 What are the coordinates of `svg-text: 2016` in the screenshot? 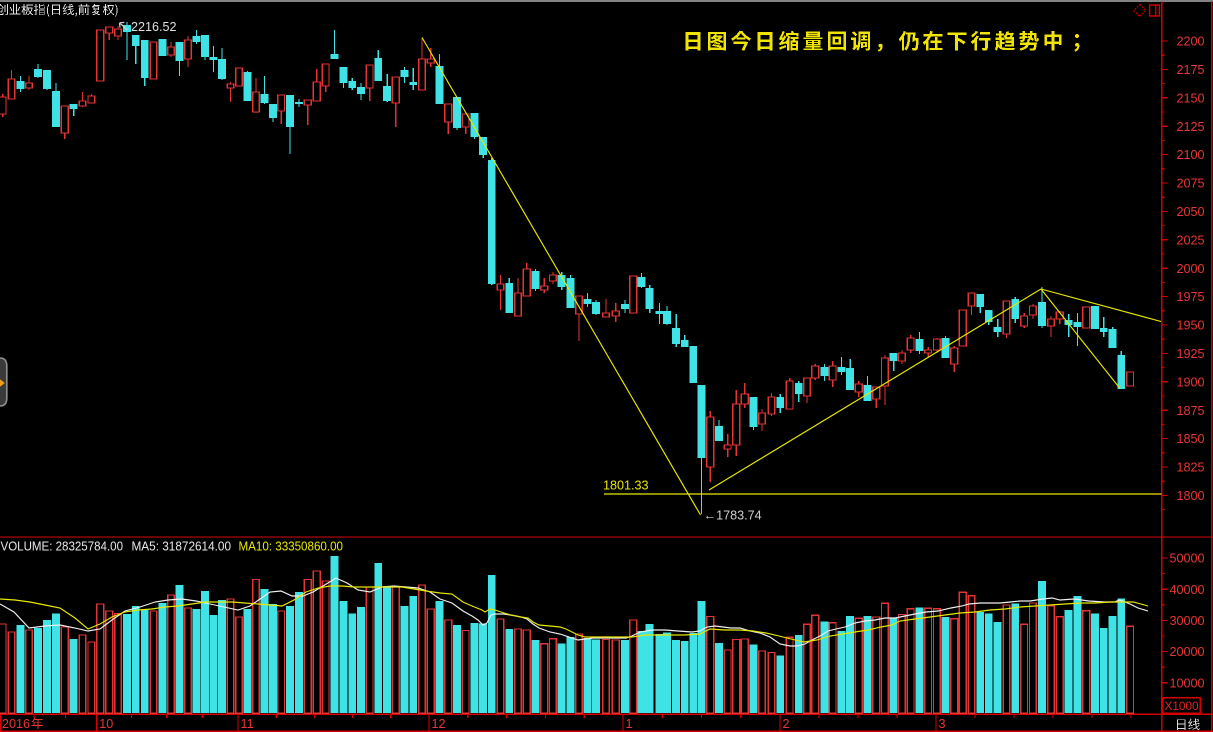 It's located at (16, 724).